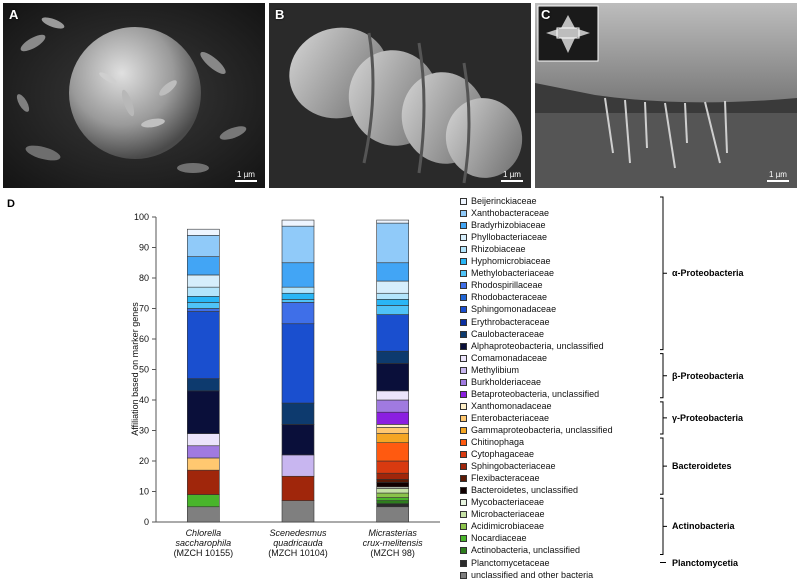 Image resolution: width=800 pixels, height=583 pixels. Describe the element at coordinates (511, 261) in the screenshot. I see `legend-label: Hyphomicrobiaceae` at that location.